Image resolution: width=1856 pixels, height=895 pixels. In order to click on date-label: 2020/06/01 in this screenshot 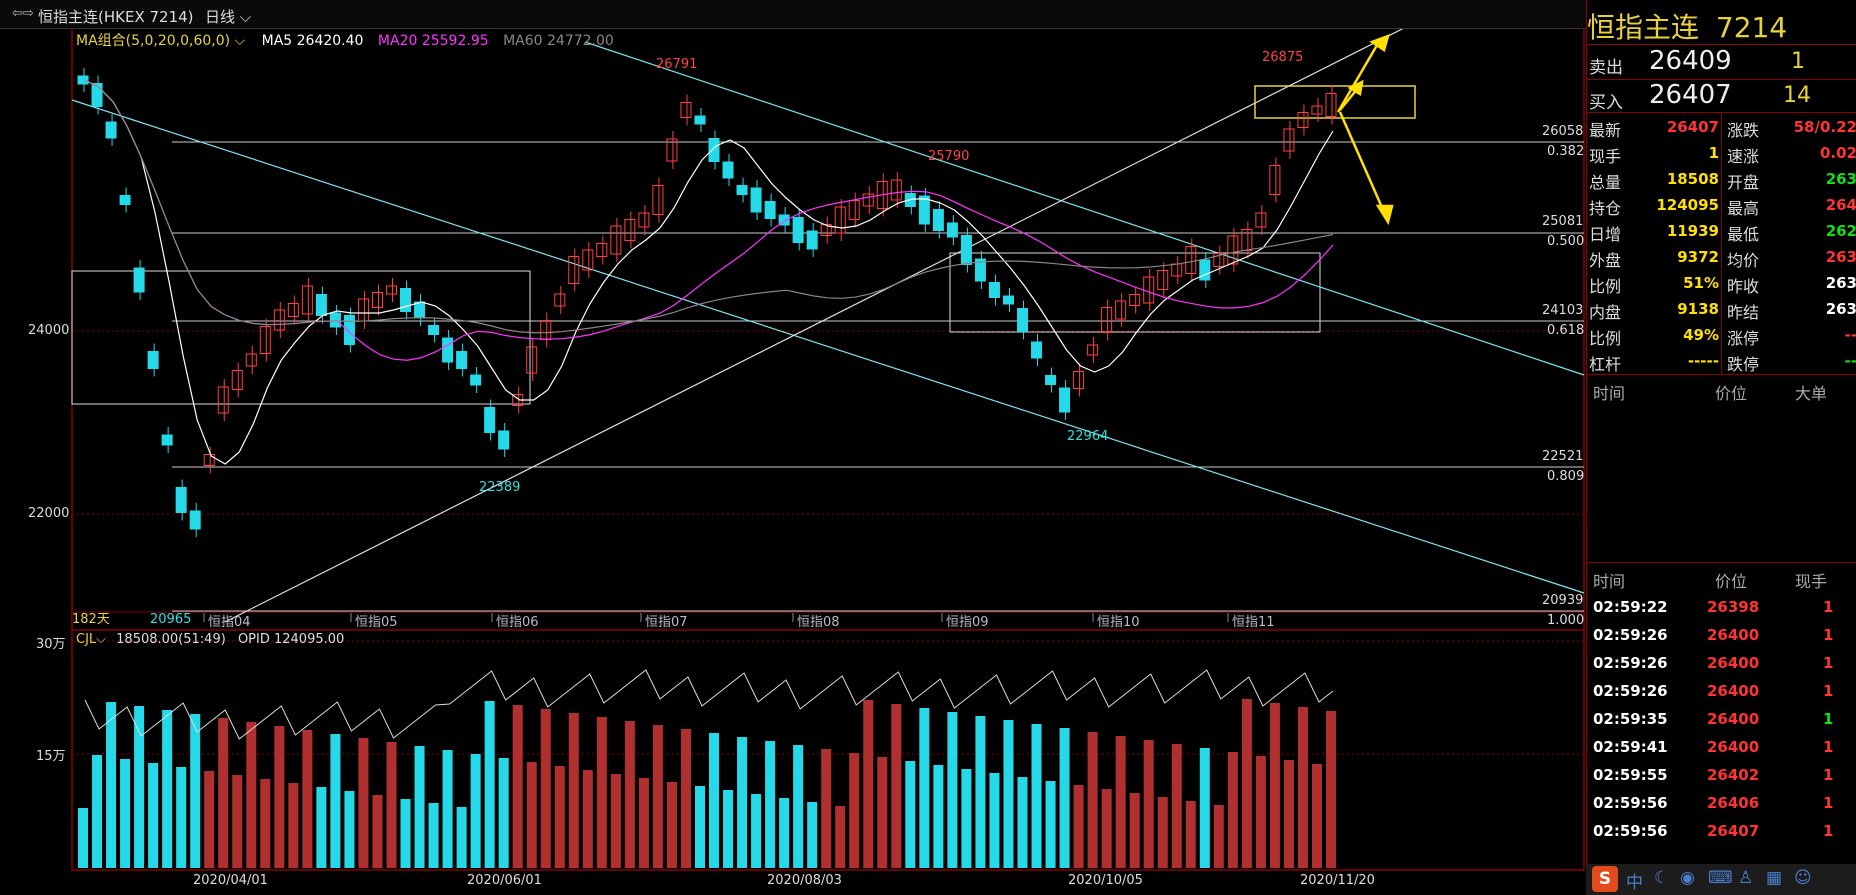, I will do `click(504, 880)`.